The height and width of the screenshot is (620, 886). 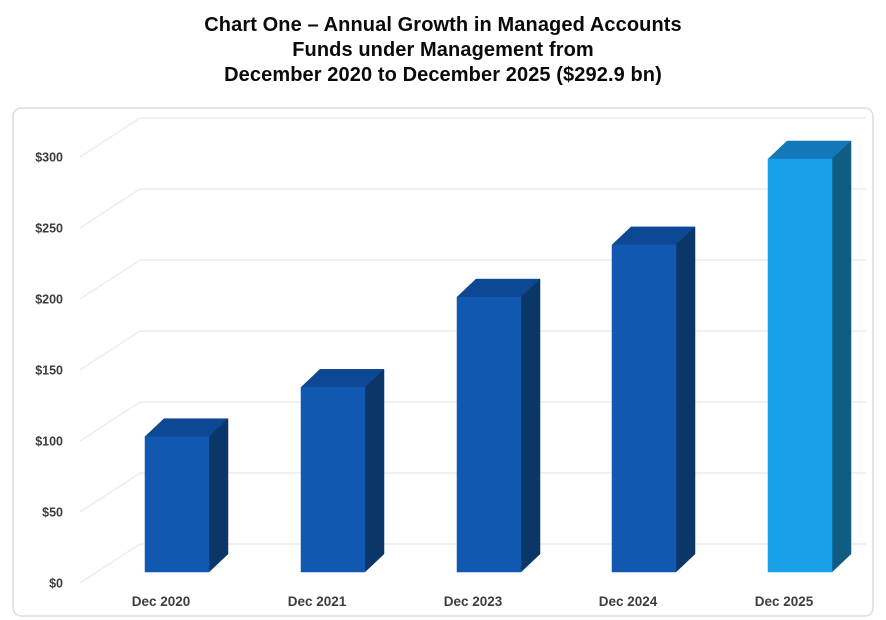 I want to click on bar-side-face-dec-2025, so click(x=841, y=356).